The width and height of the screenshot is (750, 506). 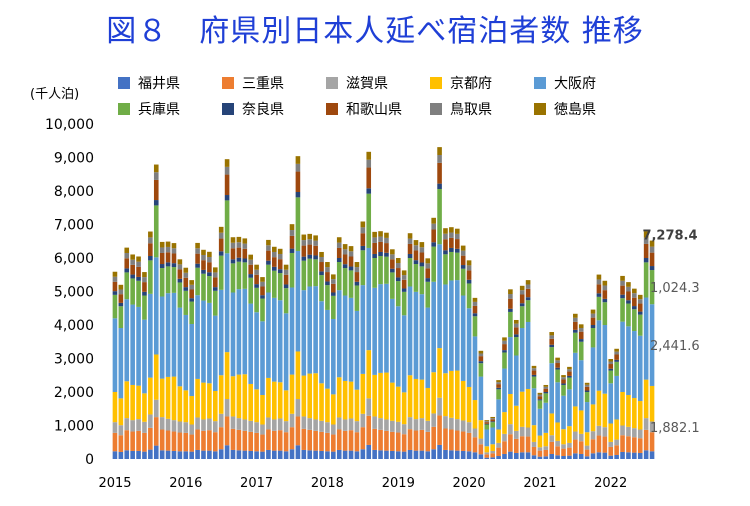 I want to click on annotation-label: 7,278.4, so click(x=669, y=236).